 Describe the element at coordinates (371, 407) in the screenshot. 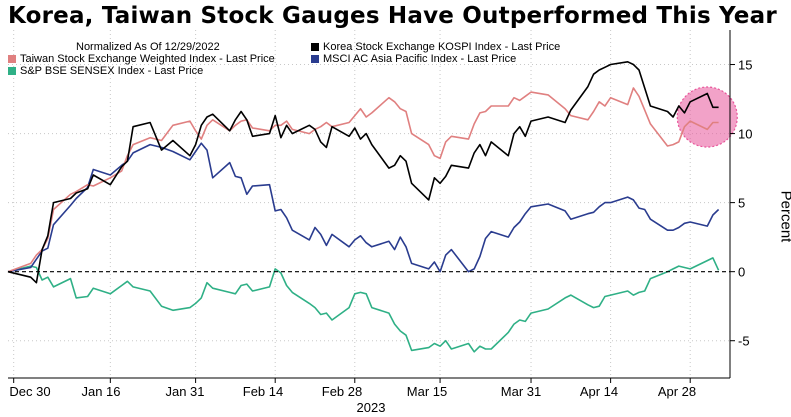

I see `x-year-label: 2023` at that location.